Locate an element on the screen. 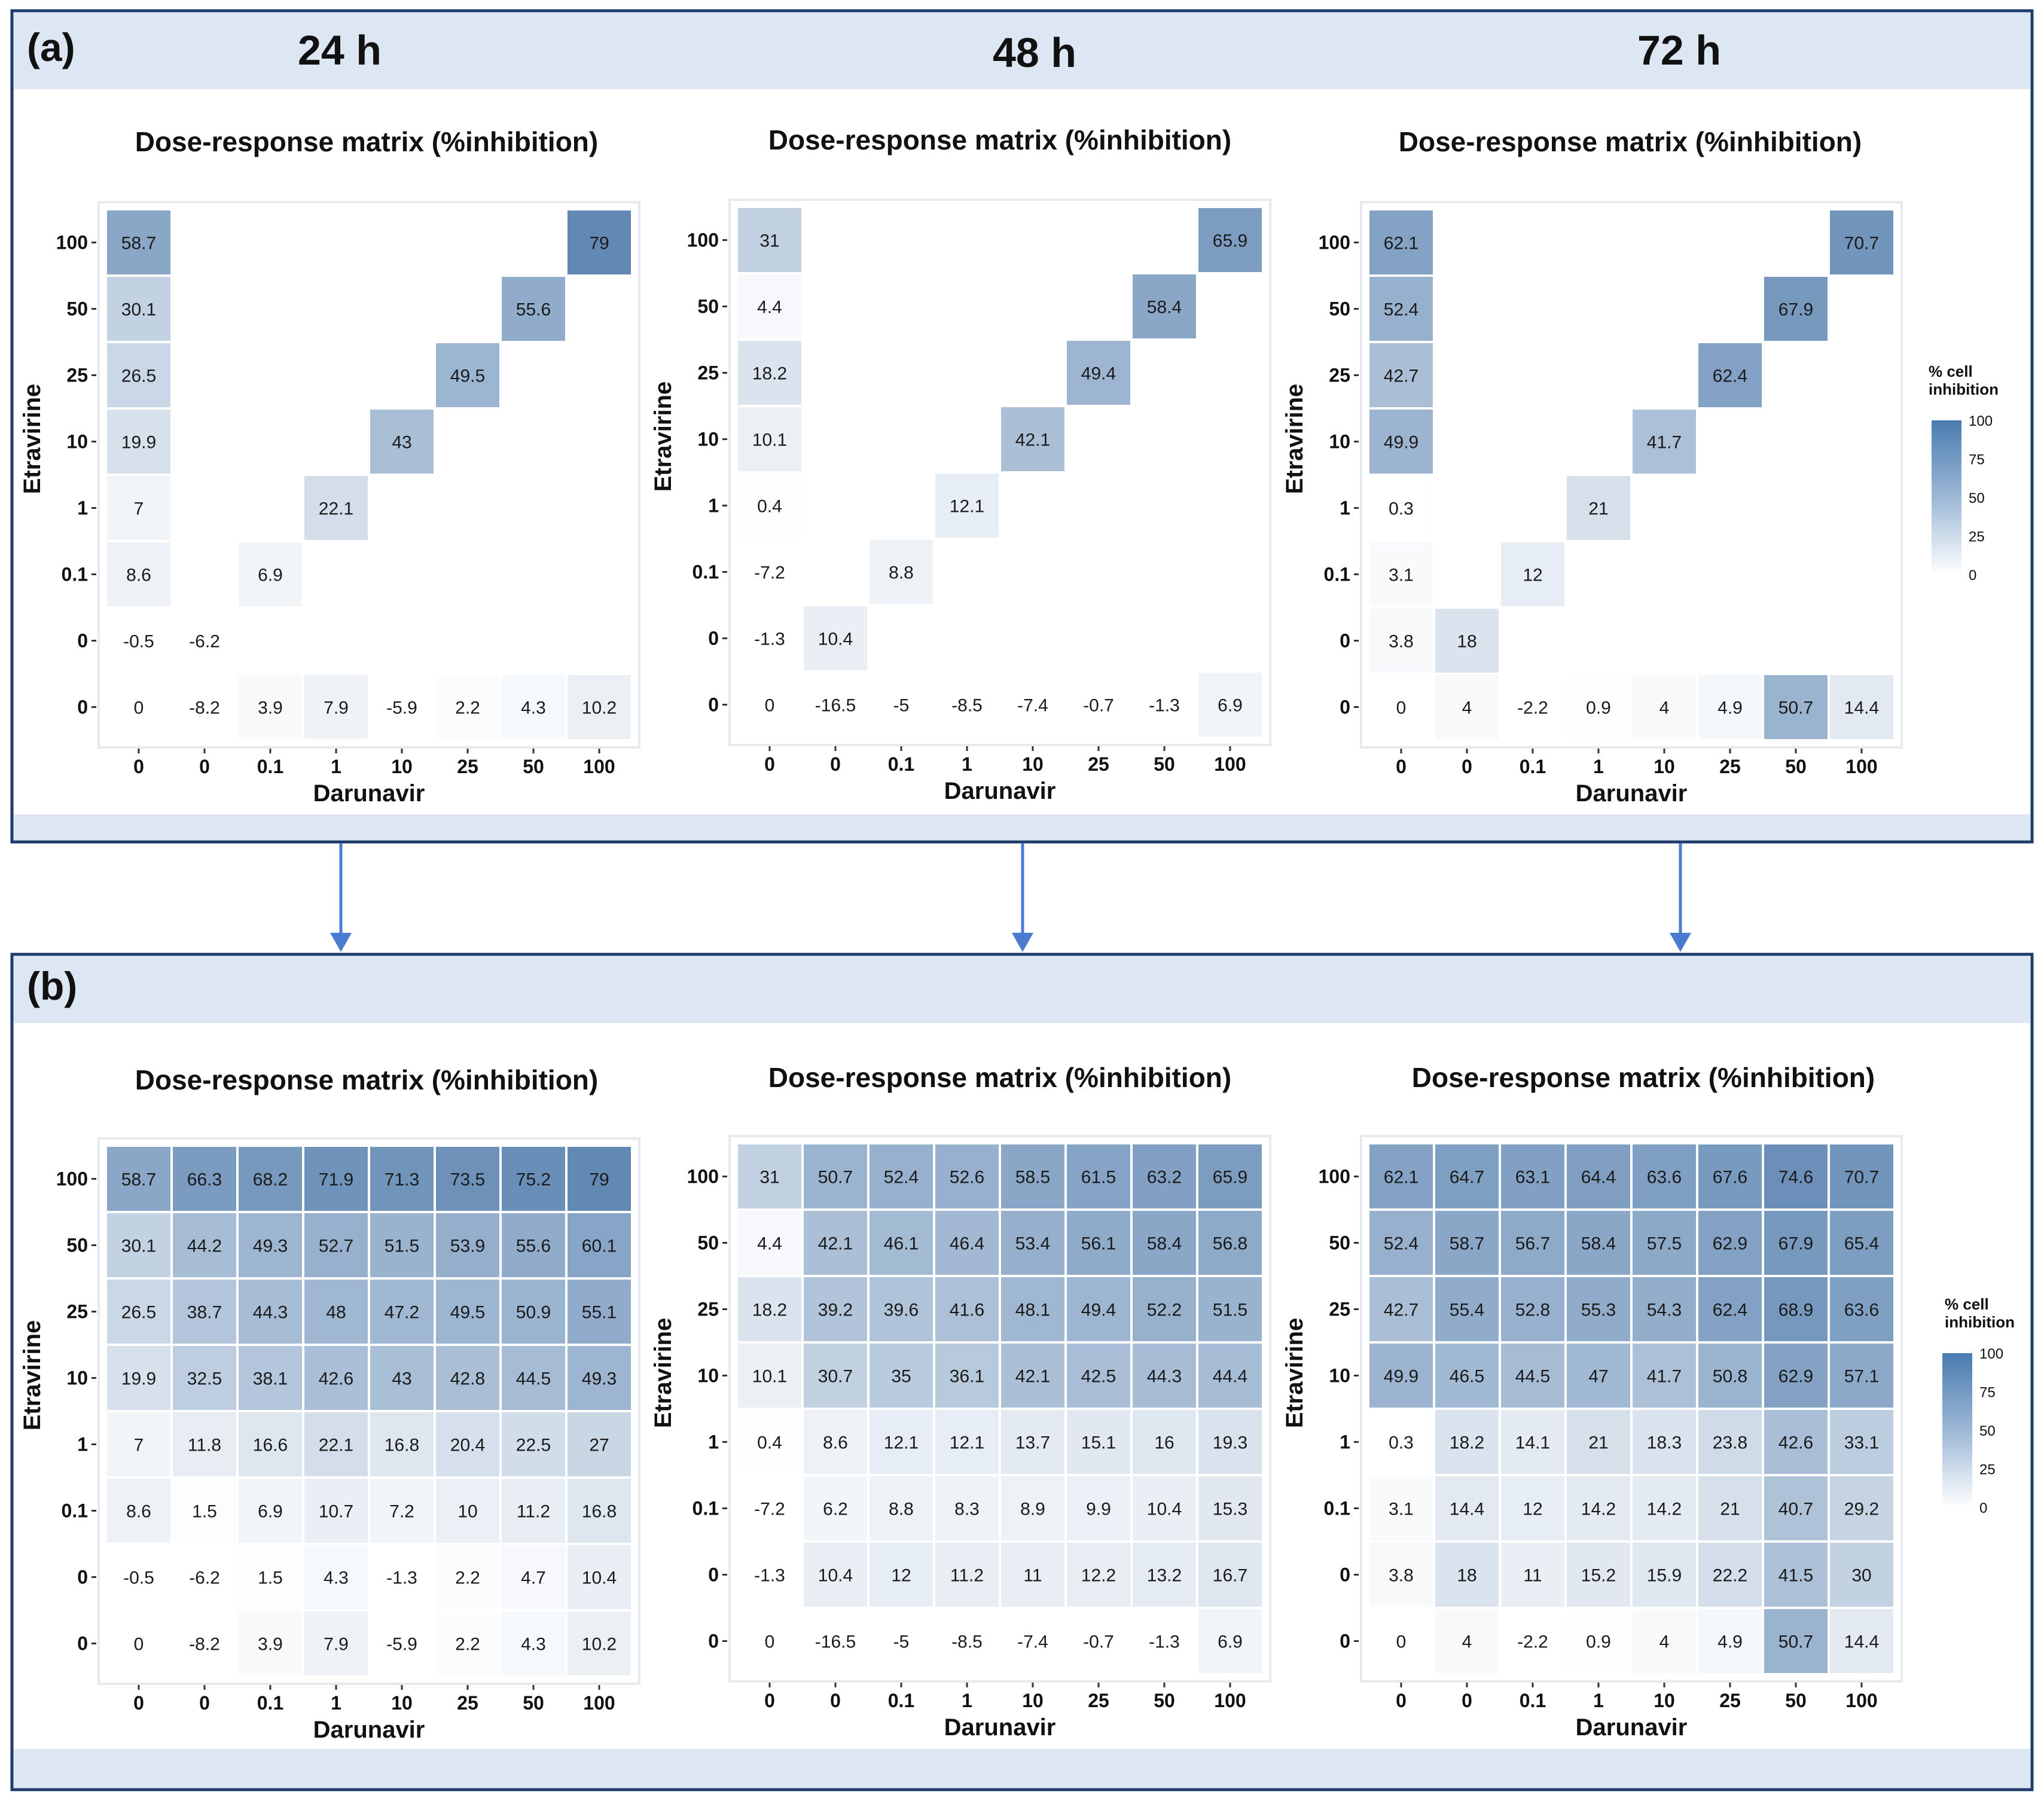 This screenshot has width=2044, height=1804. cell-value-label: 62.1 is located at coordinates (1401, 244).